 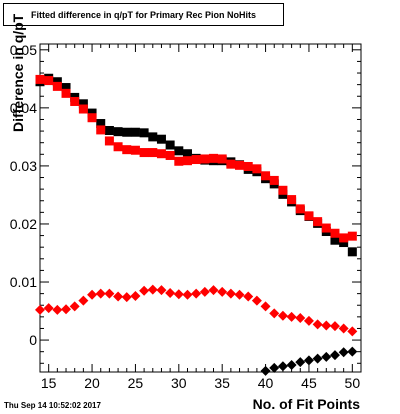 I want to click on y-tick-label: 0.04, so click(x=23, y=108).